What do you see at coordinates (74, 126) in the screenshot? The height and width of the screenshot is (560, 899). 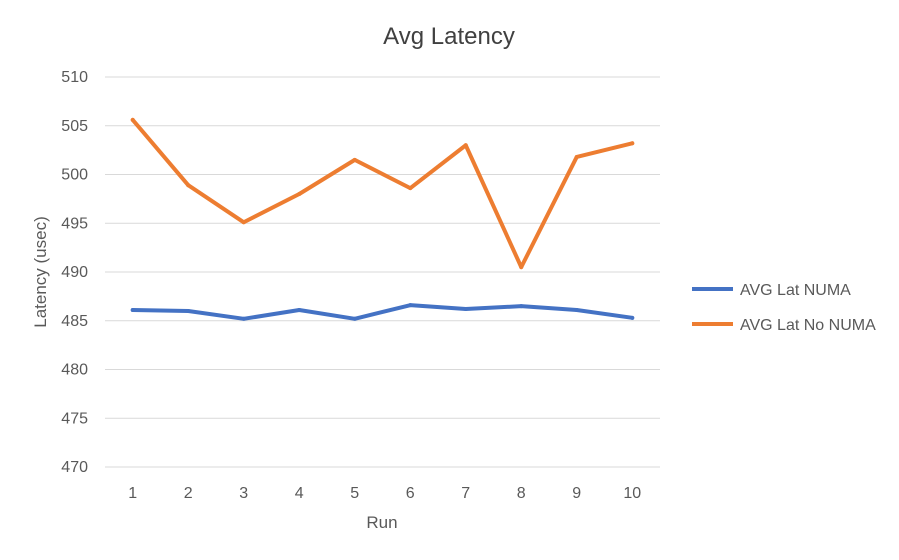 I see `y-tick-label: 505` at bounding box center [74, 126].